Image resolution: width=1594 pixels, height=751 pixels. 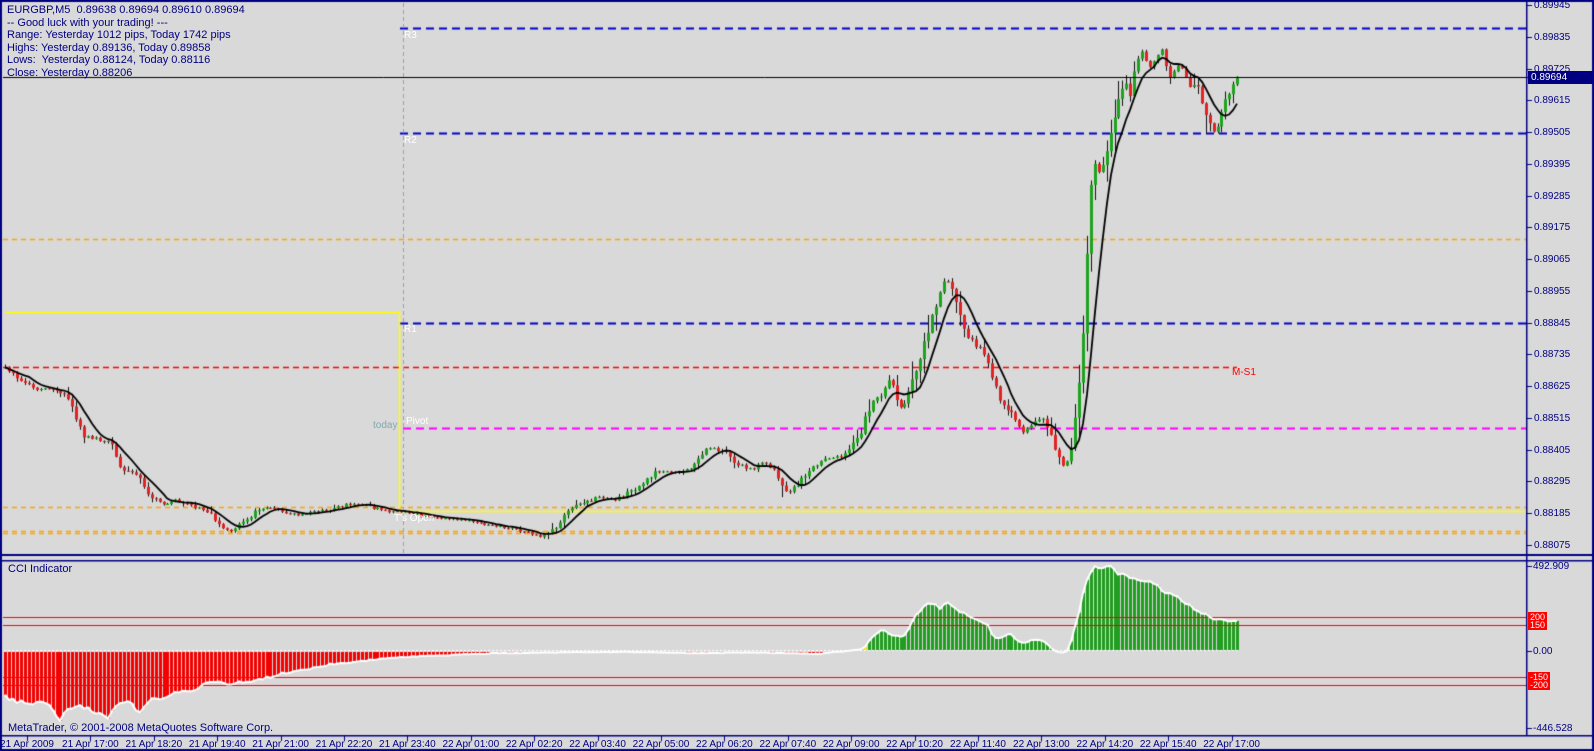 What do you see at coordinates (90, 744) in the screenshot?
I see `time-axis-label: 21 Apr 17:00` at bounding box center [90, 744].